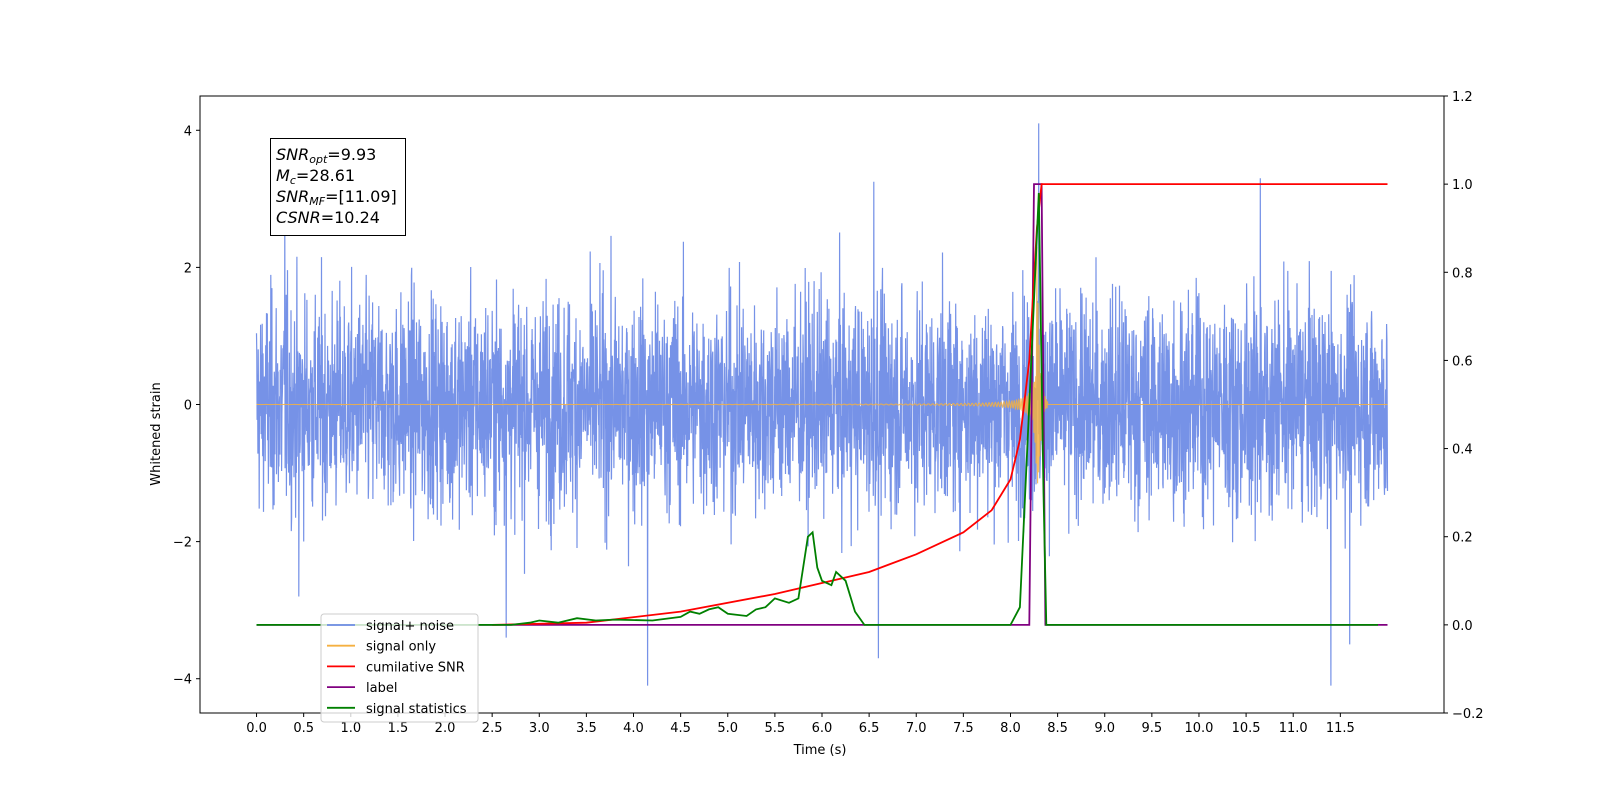 The height and width of the screenshot is (800, 1600). Describe the element at coordinates (1464, 406) in the screenshot. I see `y2-axis-ticks: 1.2 1.0 0.8 0.6 0.4 0.2 0.0 −0.2` at that location.